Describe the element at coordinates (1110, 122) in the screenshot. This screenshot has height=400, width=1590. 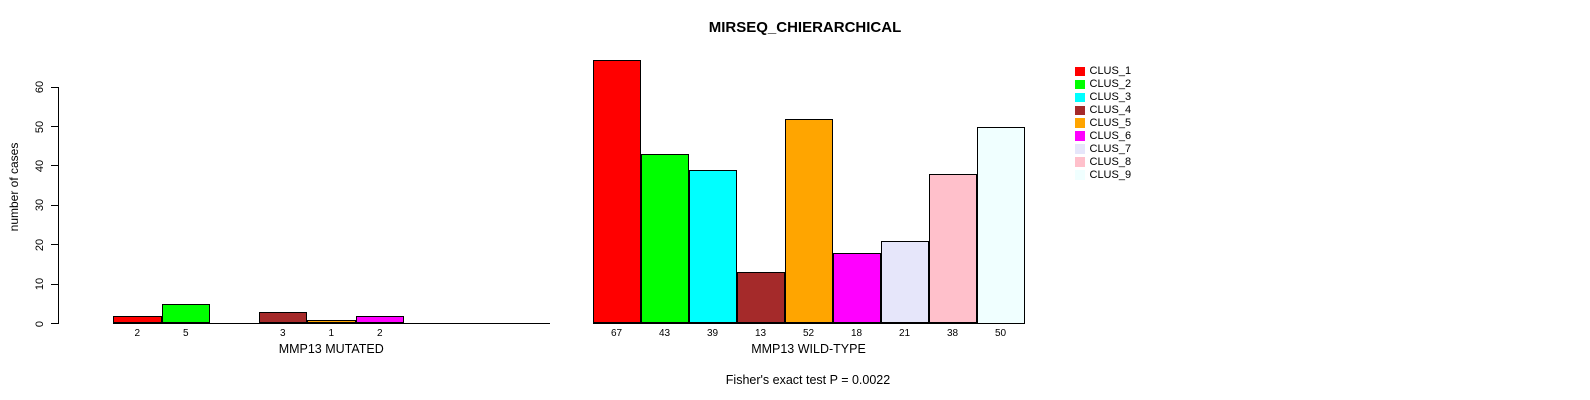
I see `legend-label: CLUS_5` at that location.